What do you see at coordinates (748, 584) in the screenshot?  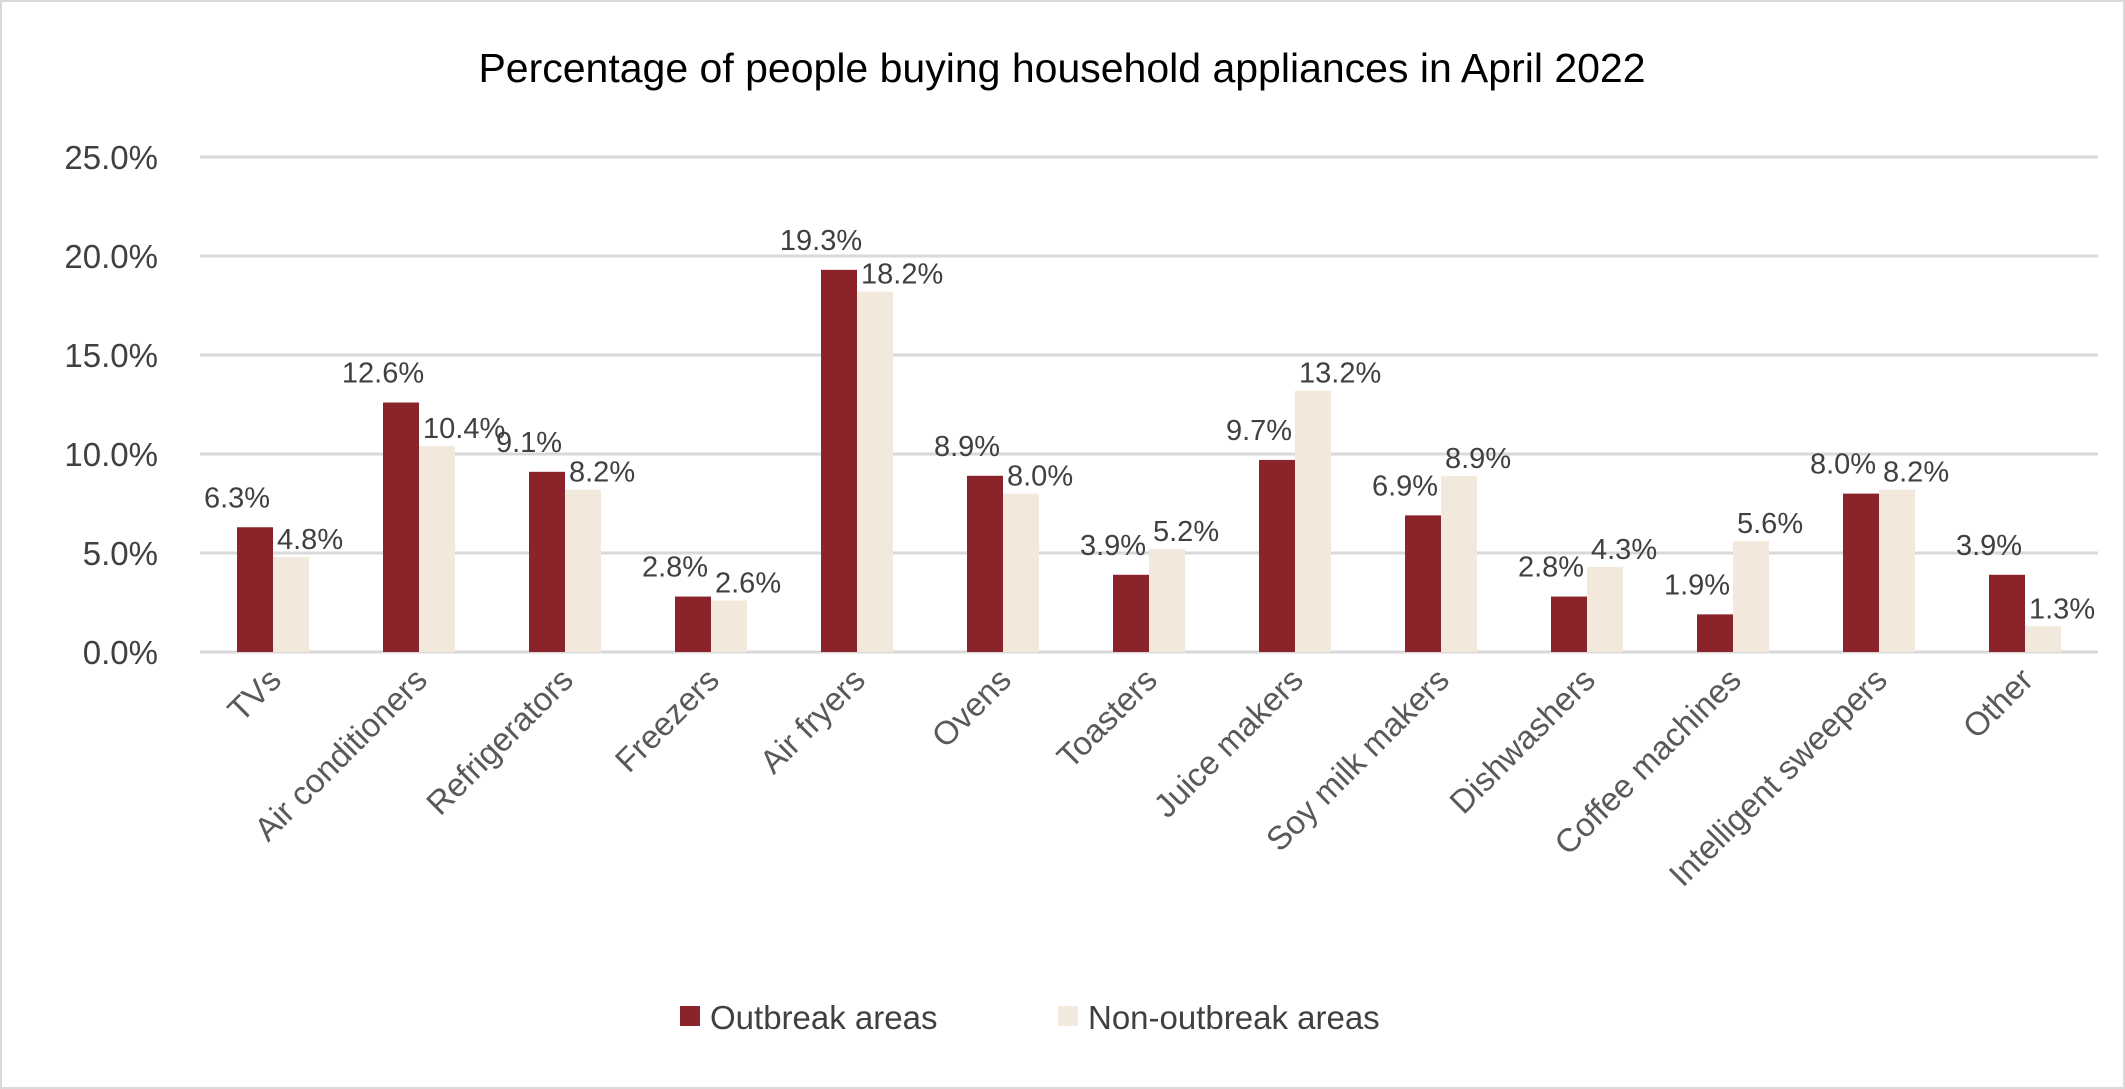 I see `data-label: 2.6%` at bounding box center [748, 584].